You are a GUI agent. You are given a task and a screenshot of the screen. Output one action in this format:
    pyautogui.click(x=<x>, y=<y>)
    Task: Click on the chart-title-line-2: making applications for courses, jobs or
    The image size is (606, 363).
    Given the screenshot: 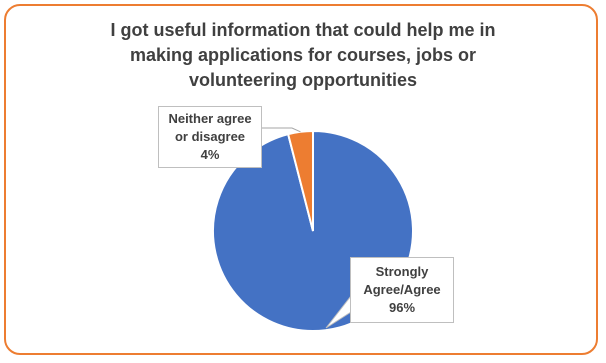 What is the action you would take?
    pyautogui.click(x=303, y=55)
    